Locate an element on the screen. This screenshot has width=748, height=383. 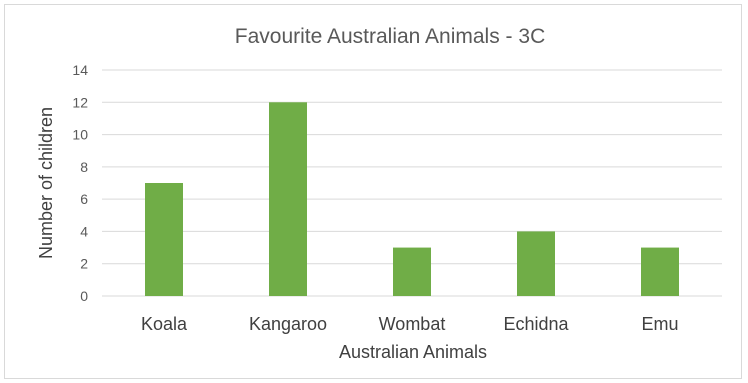
x-axis-title: Australian Animals is located at coordinates (413, 352).